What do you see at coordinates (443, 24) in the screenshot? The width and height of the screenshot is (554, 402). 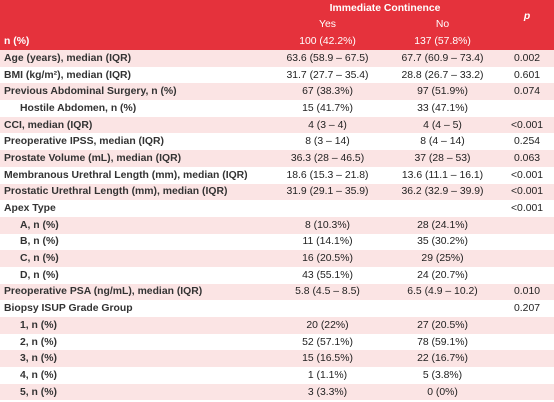 I see `no-header: No` at bounding box center [443, 24].